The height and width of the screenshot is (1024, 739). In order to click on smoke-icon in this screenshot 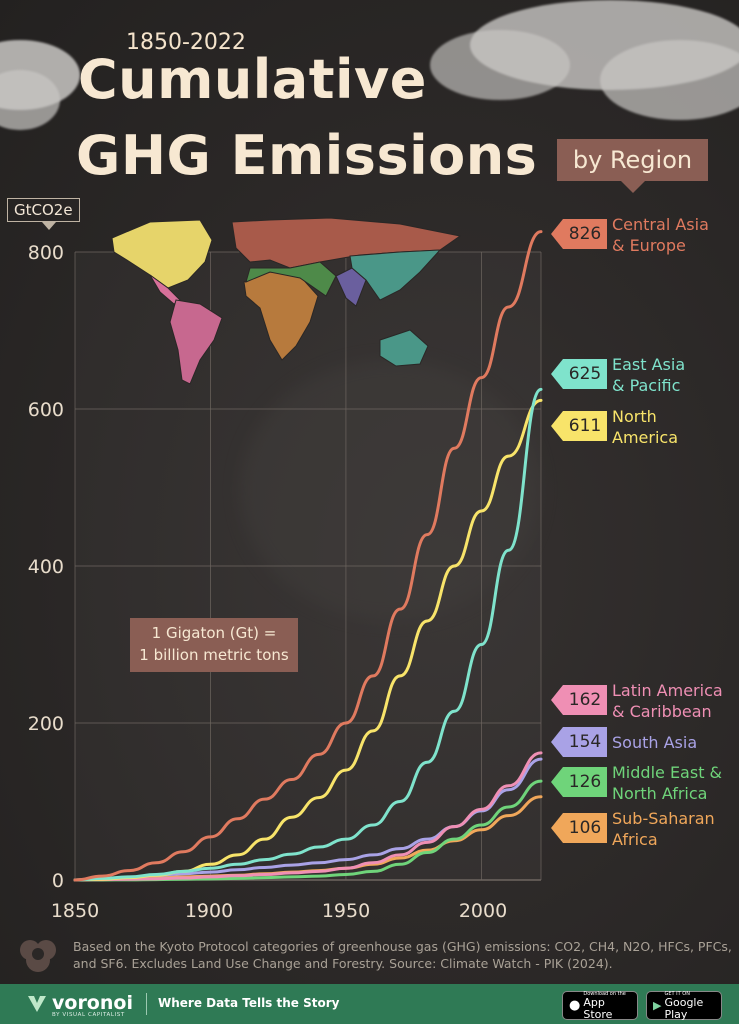, I will do `click(38, 956)`.